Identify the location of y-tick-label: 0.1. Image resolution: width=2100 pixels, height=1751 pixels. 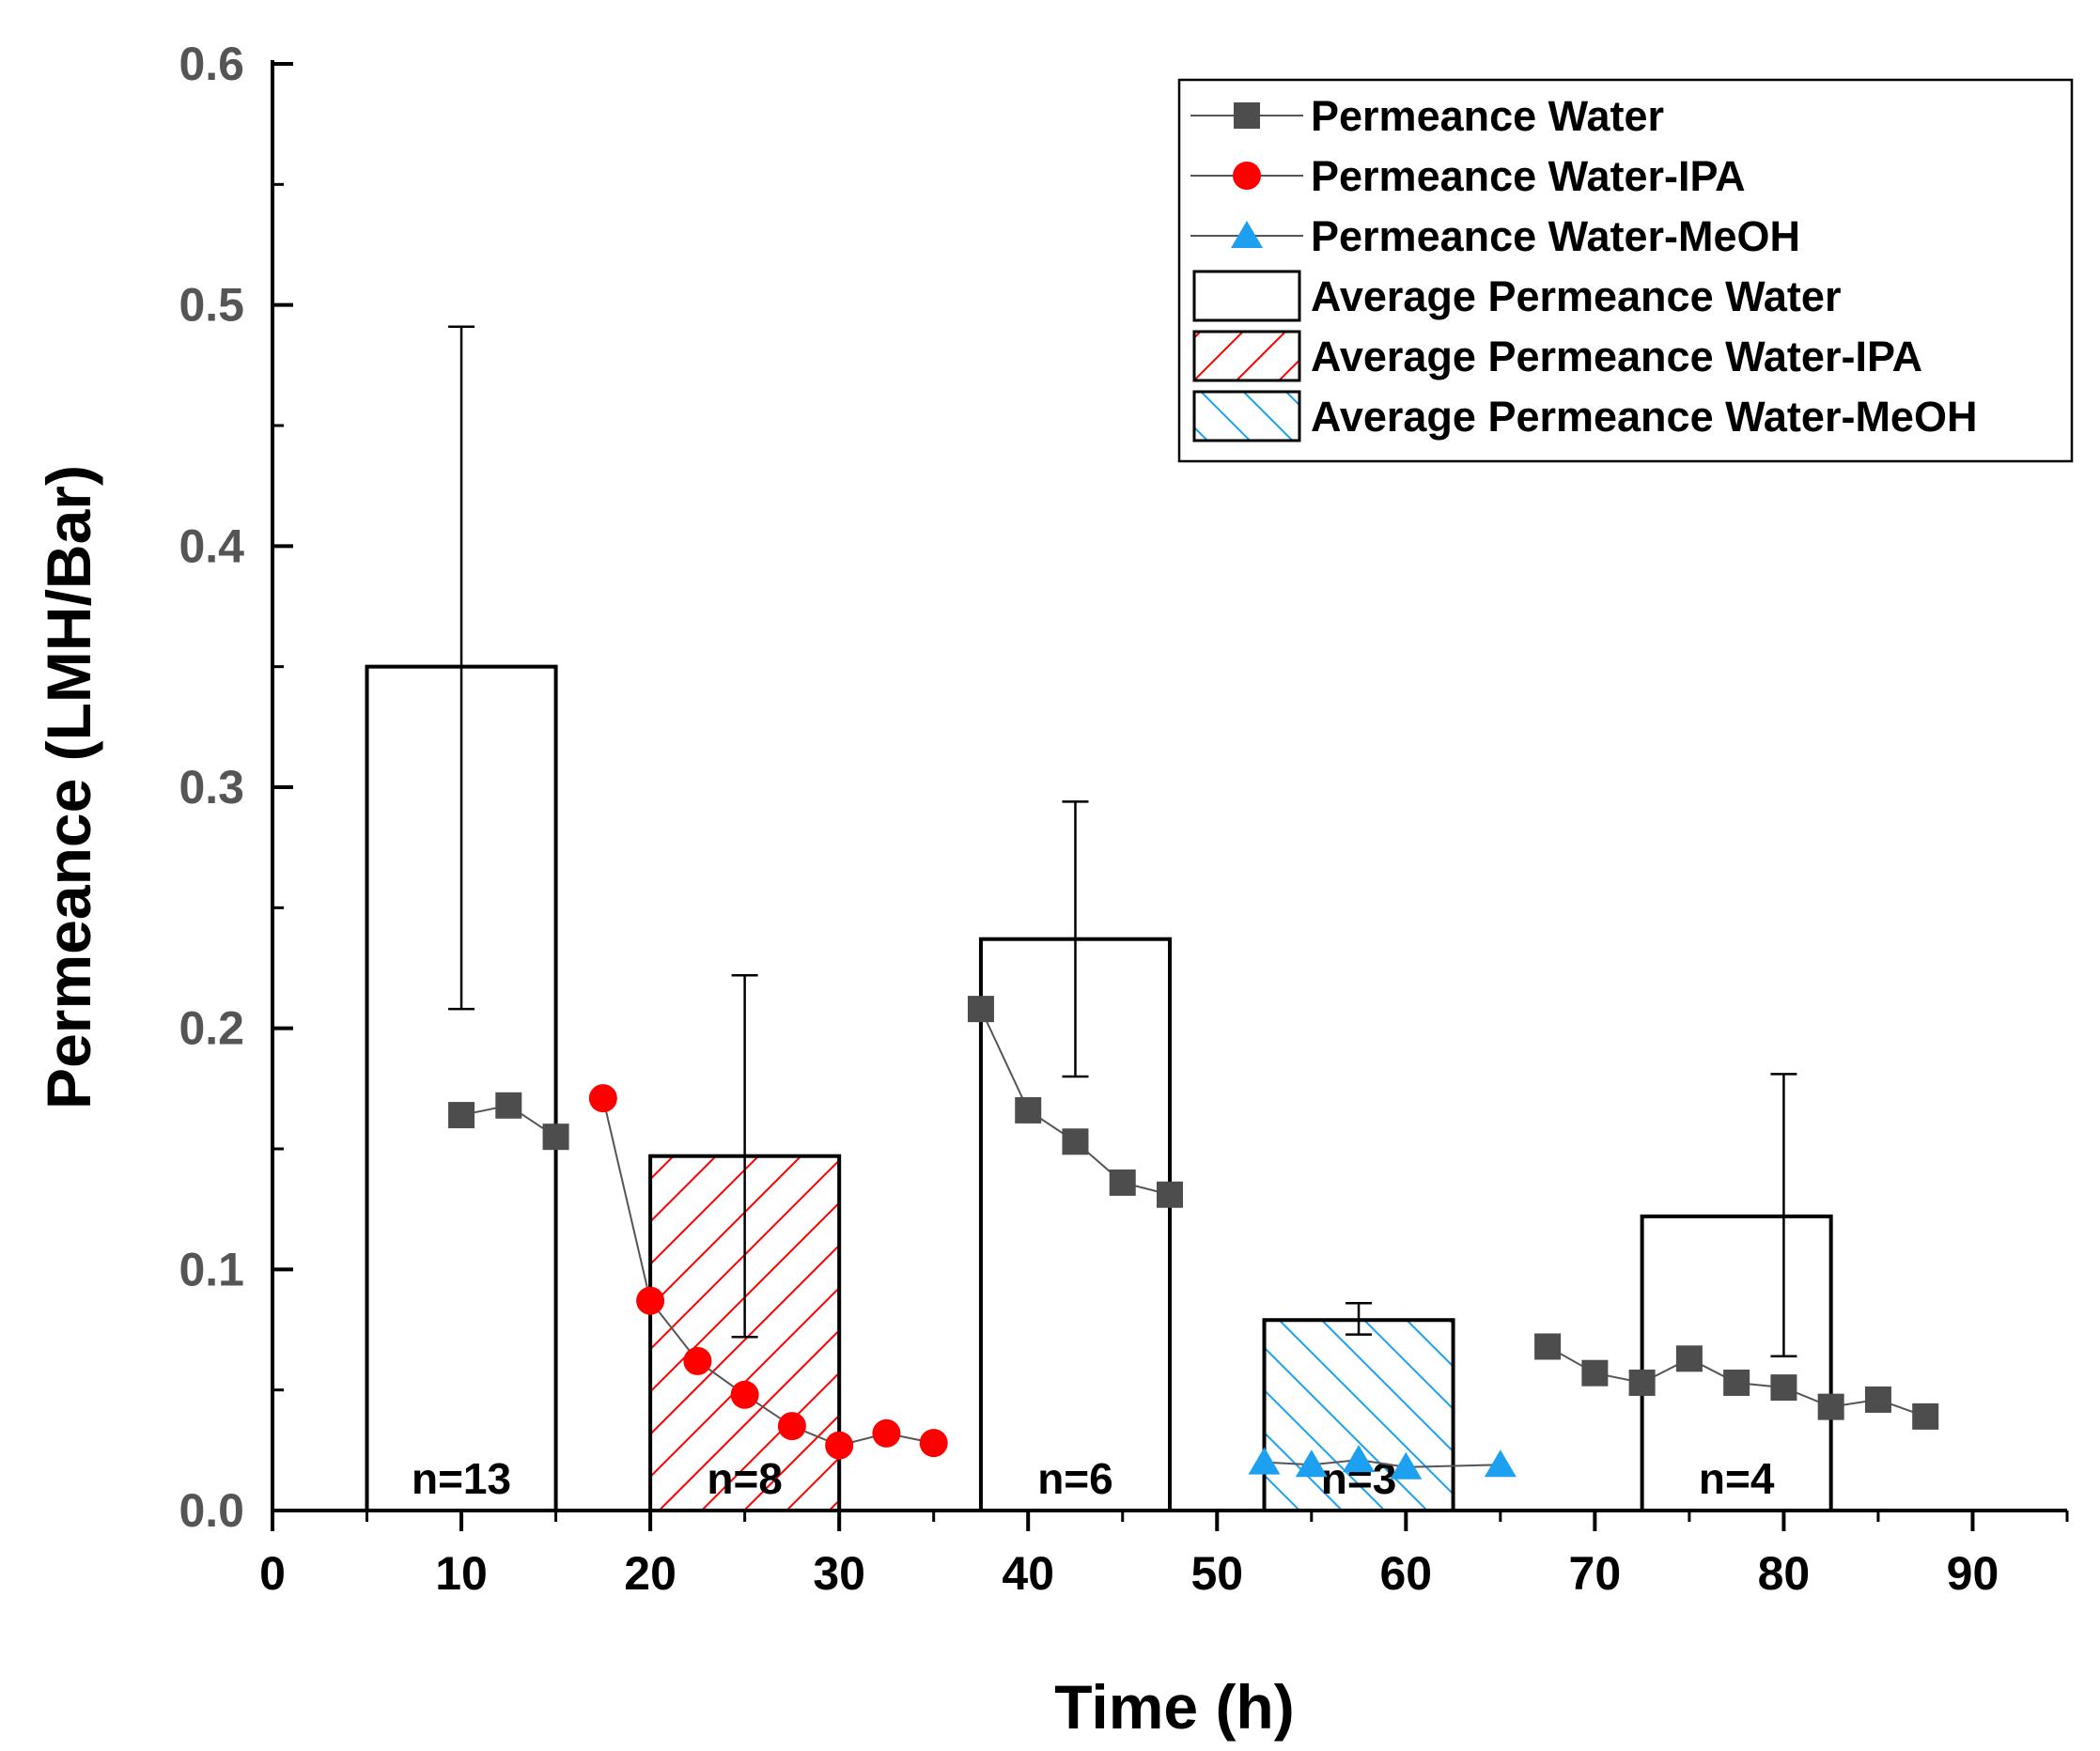
(211, 1269).